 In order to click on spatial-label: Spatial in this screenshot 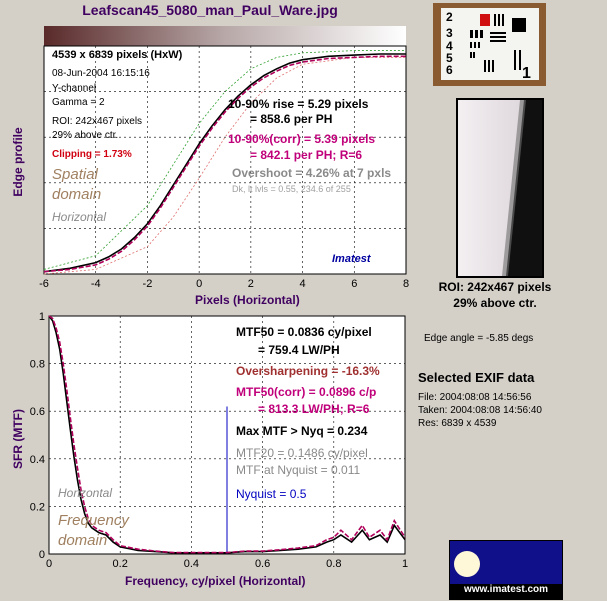, I will do `click(75, 174)`.